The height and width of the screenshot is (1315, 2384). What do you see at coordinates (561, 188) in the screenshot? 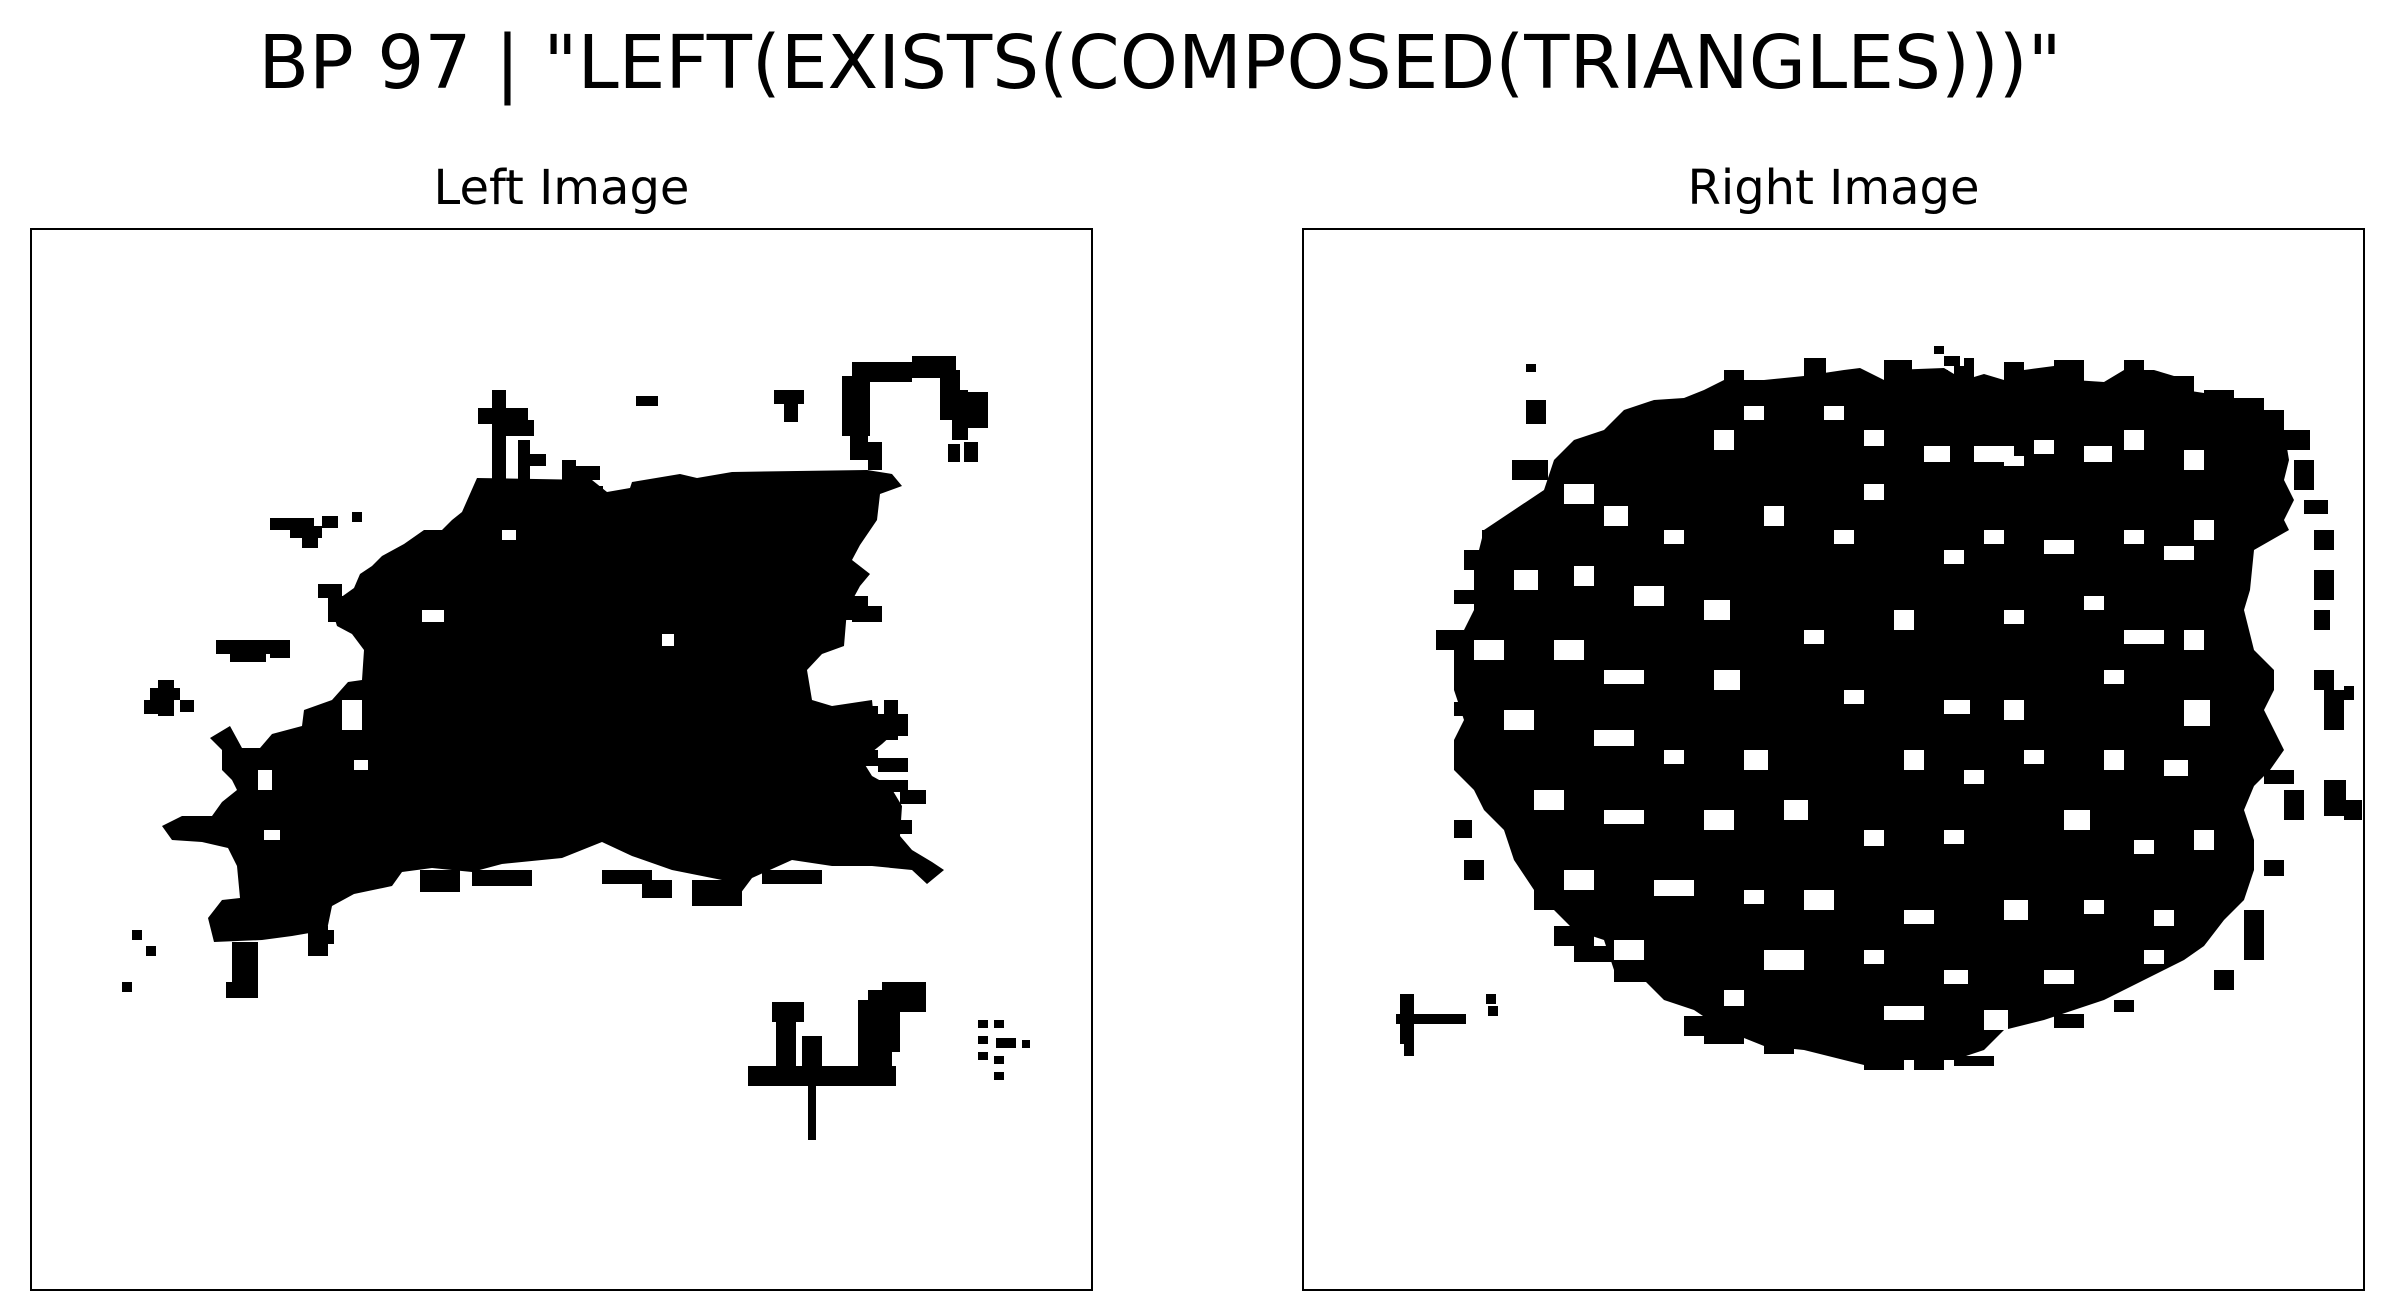
I see `left-panel-title: Left Image` at bounding box center [561, 188].